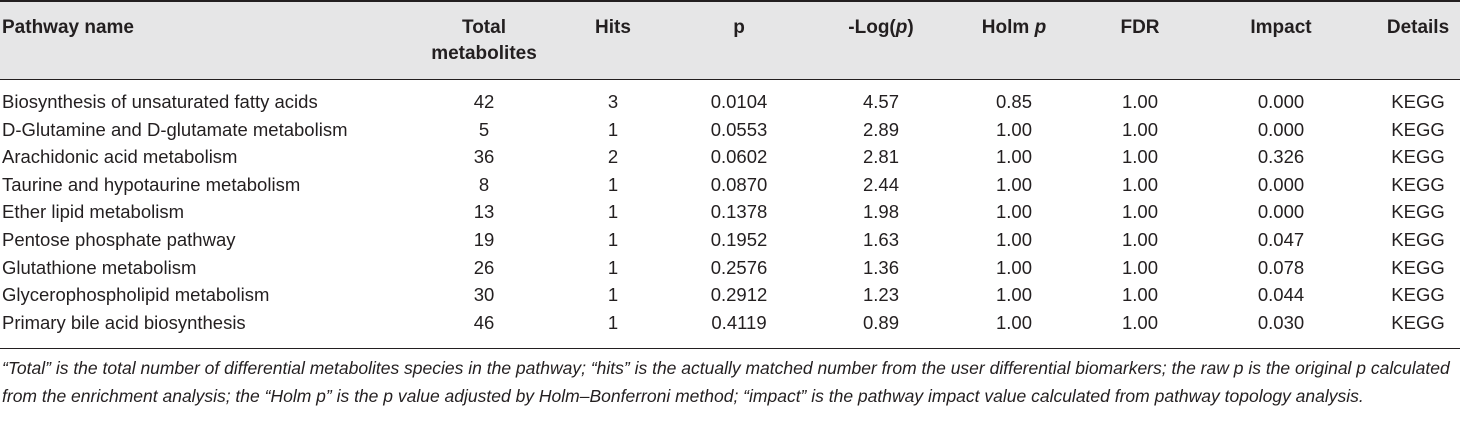 This screenshot has width=1460, height=430. Describe the element at coordinates (881, 212) in the screenshot. I see `cell-neglog-p: 1.98` at that location.